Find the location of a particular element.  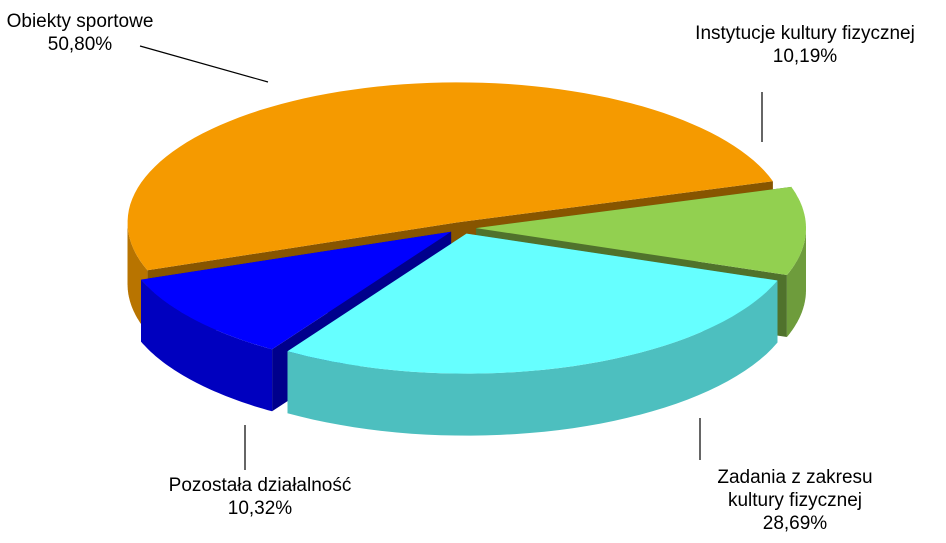

value-label: 28,69% is located at coordinates (795, 523).